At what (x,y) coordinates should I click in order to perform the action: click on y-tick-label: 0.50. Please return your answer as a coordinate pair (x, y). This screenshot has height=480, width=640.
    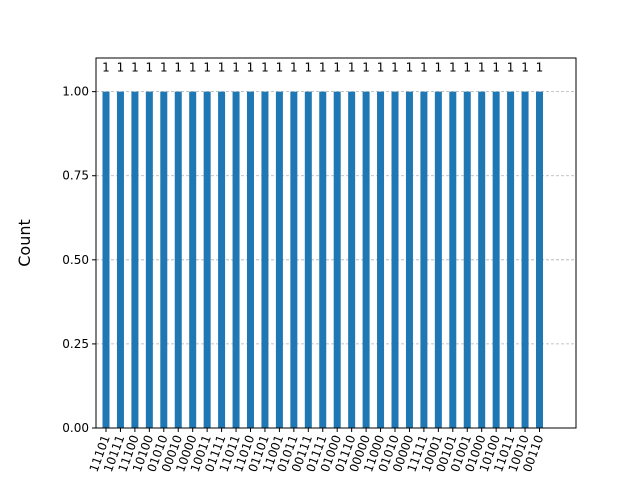
    Looking at the image, I should click on (75, 260).